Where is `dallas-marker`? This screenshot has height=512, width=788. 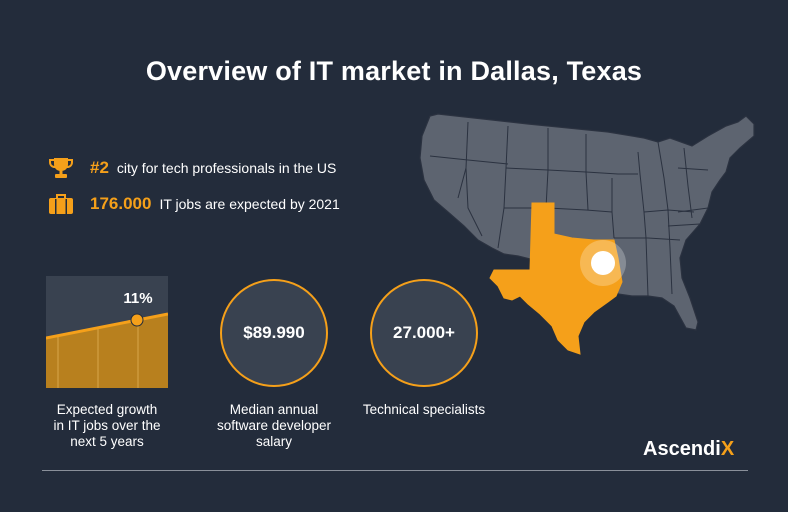
dallas-marker is located at coordinates (603, 263).